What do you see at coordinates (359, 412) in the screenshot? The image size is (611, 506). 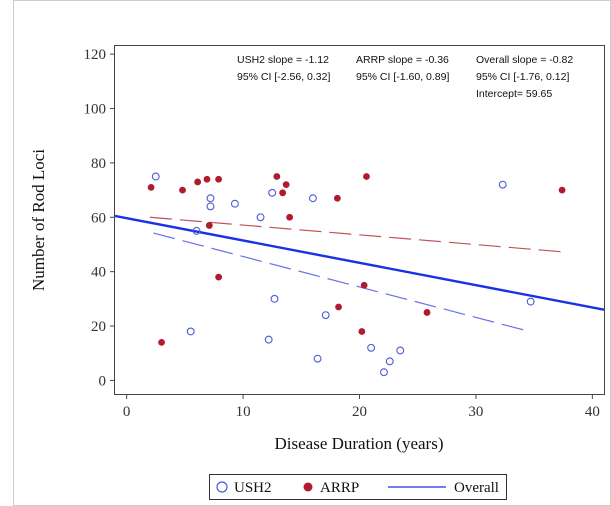 I see `x-tick-label: 20` at bounding box center [359, 412].